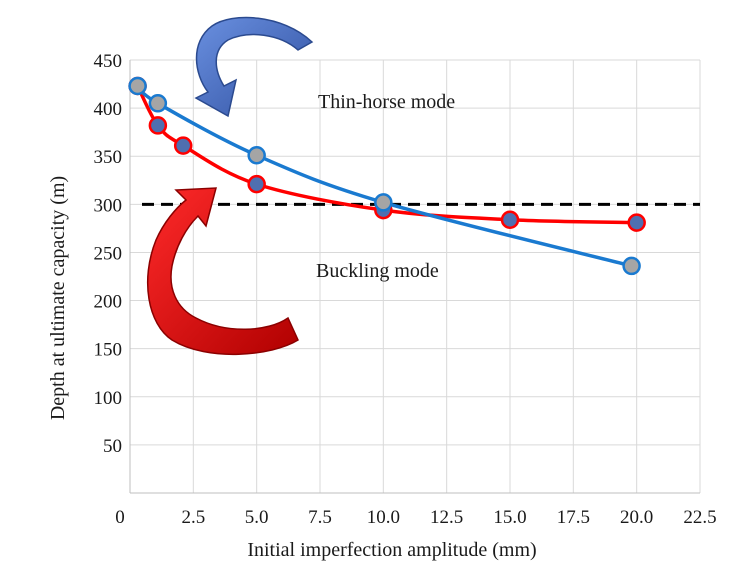 Image resolution: width=754 pixels, height=568 pixels. Describe the element at coordinates (509, 517) in the screenshot. I see `x-tick-label: 15.0` at that location.